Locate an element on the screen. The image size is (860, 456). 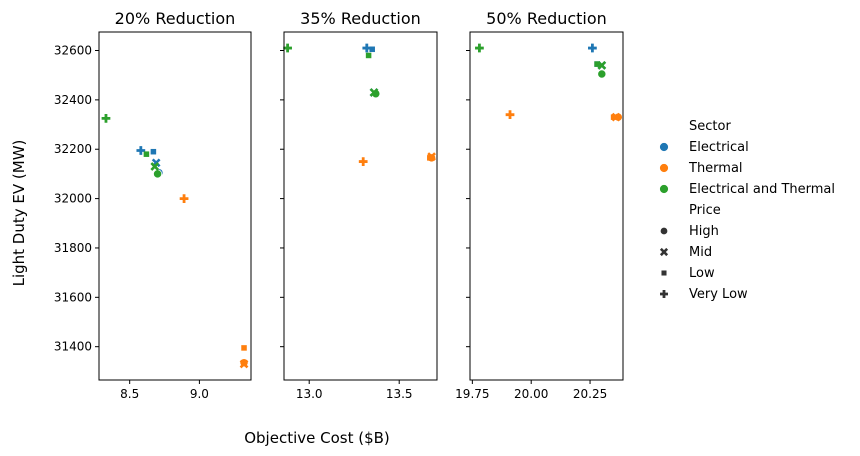
legend-label: Thermal is located at coordinates (715, 168).